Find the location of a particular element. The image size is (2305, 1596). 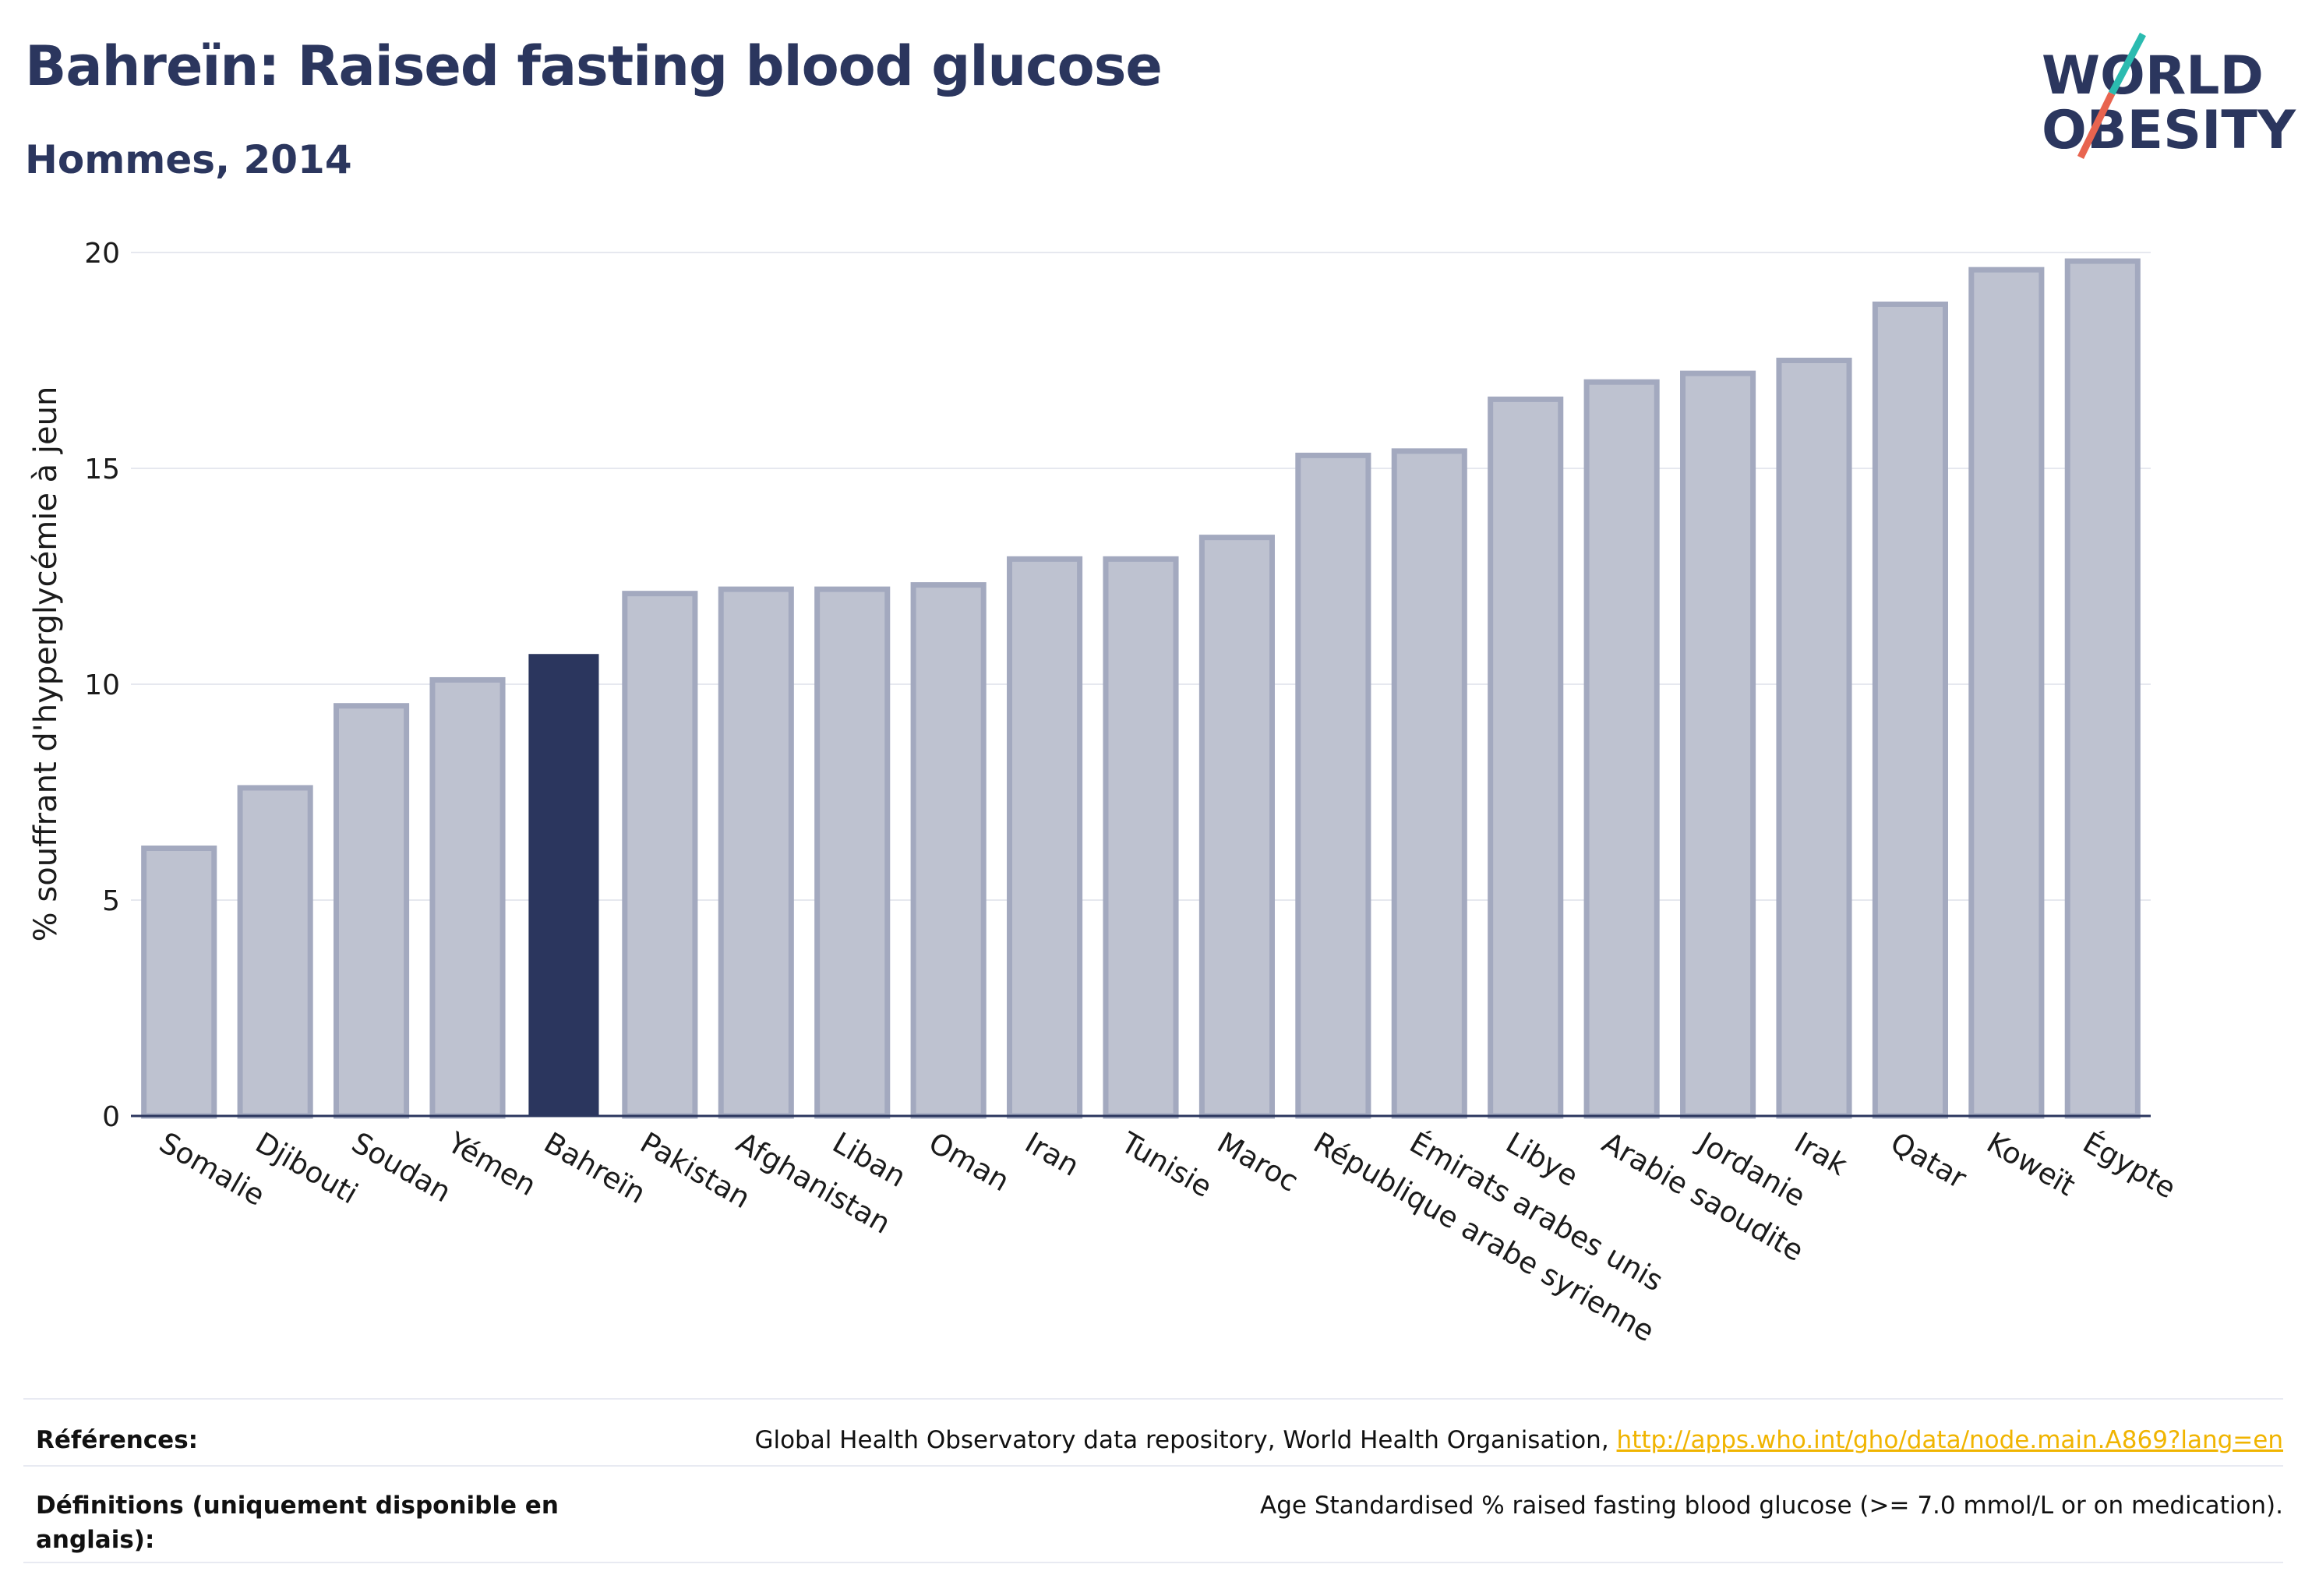

world-obesity-logo: WORLD OBESITY is located at coordinates (2165, 101).